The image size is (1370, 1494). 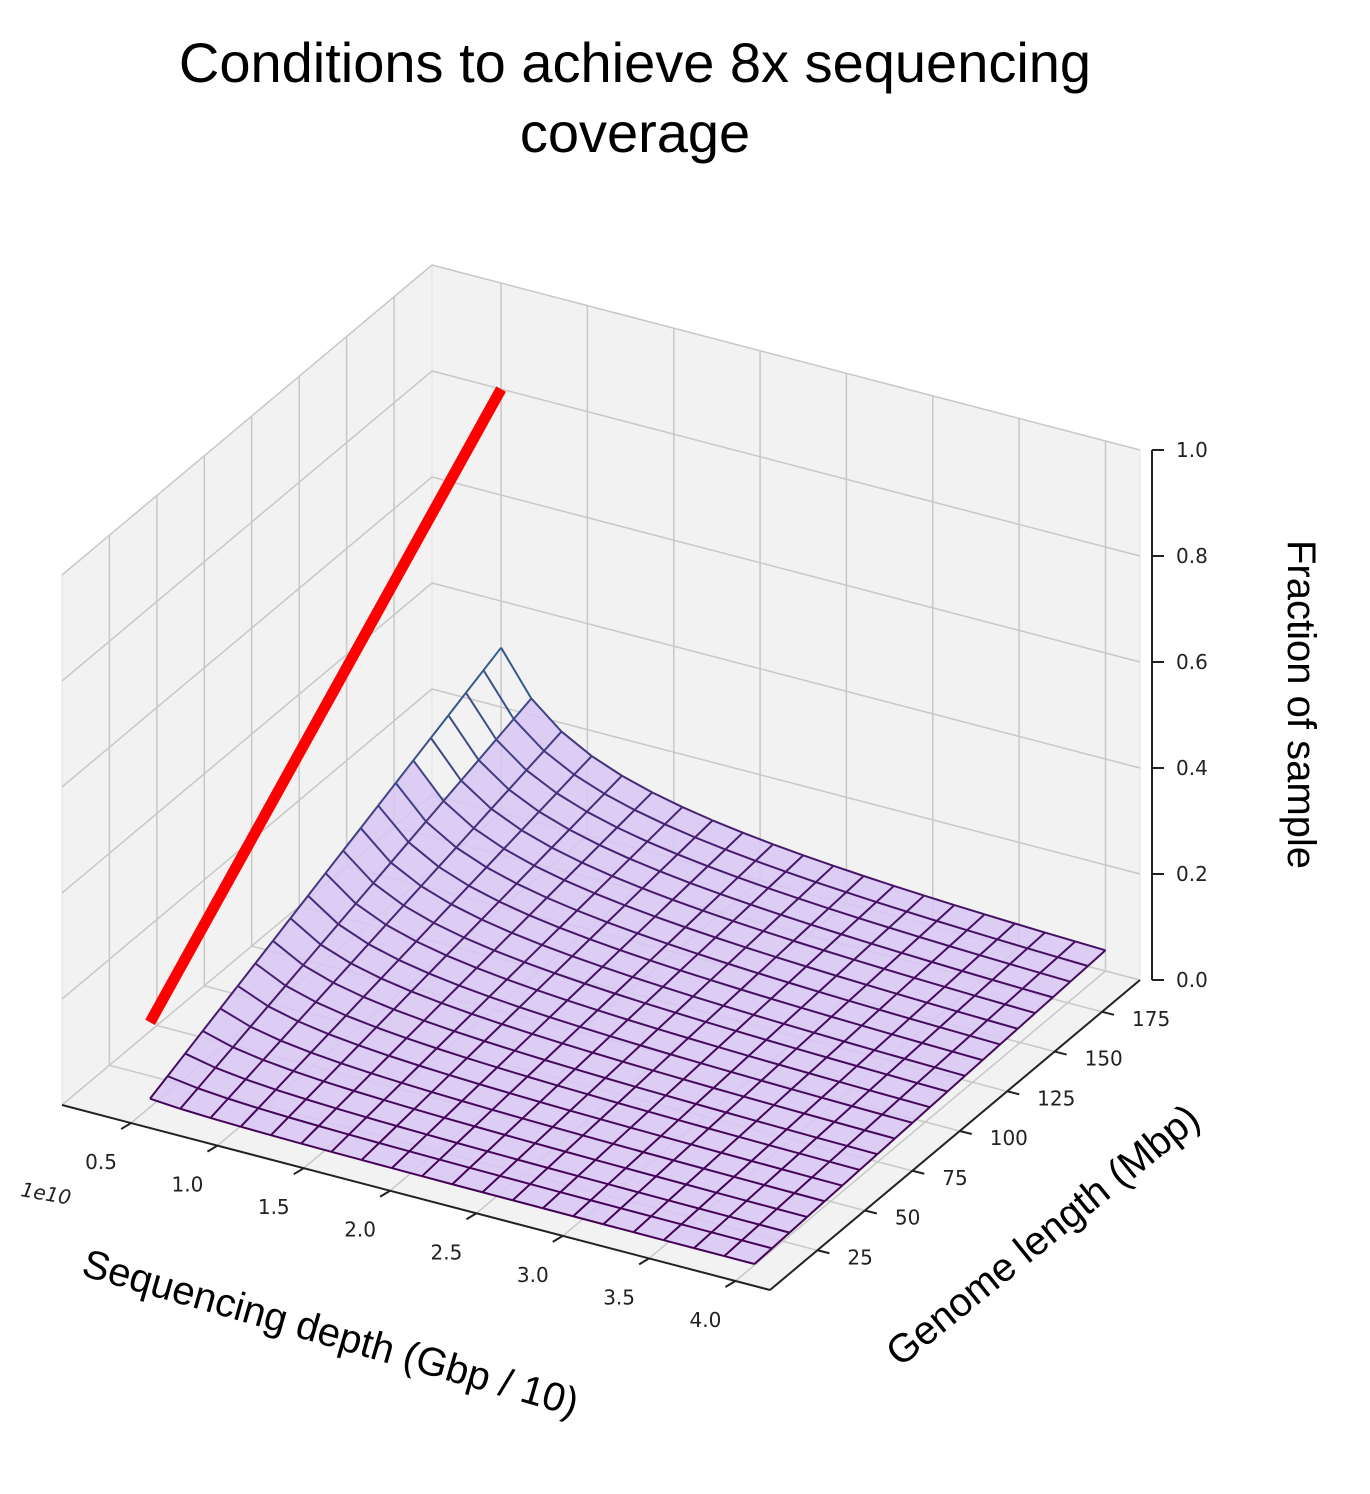 I want to click on z-tick-label: 0.0, so click(x=1192, y=980).